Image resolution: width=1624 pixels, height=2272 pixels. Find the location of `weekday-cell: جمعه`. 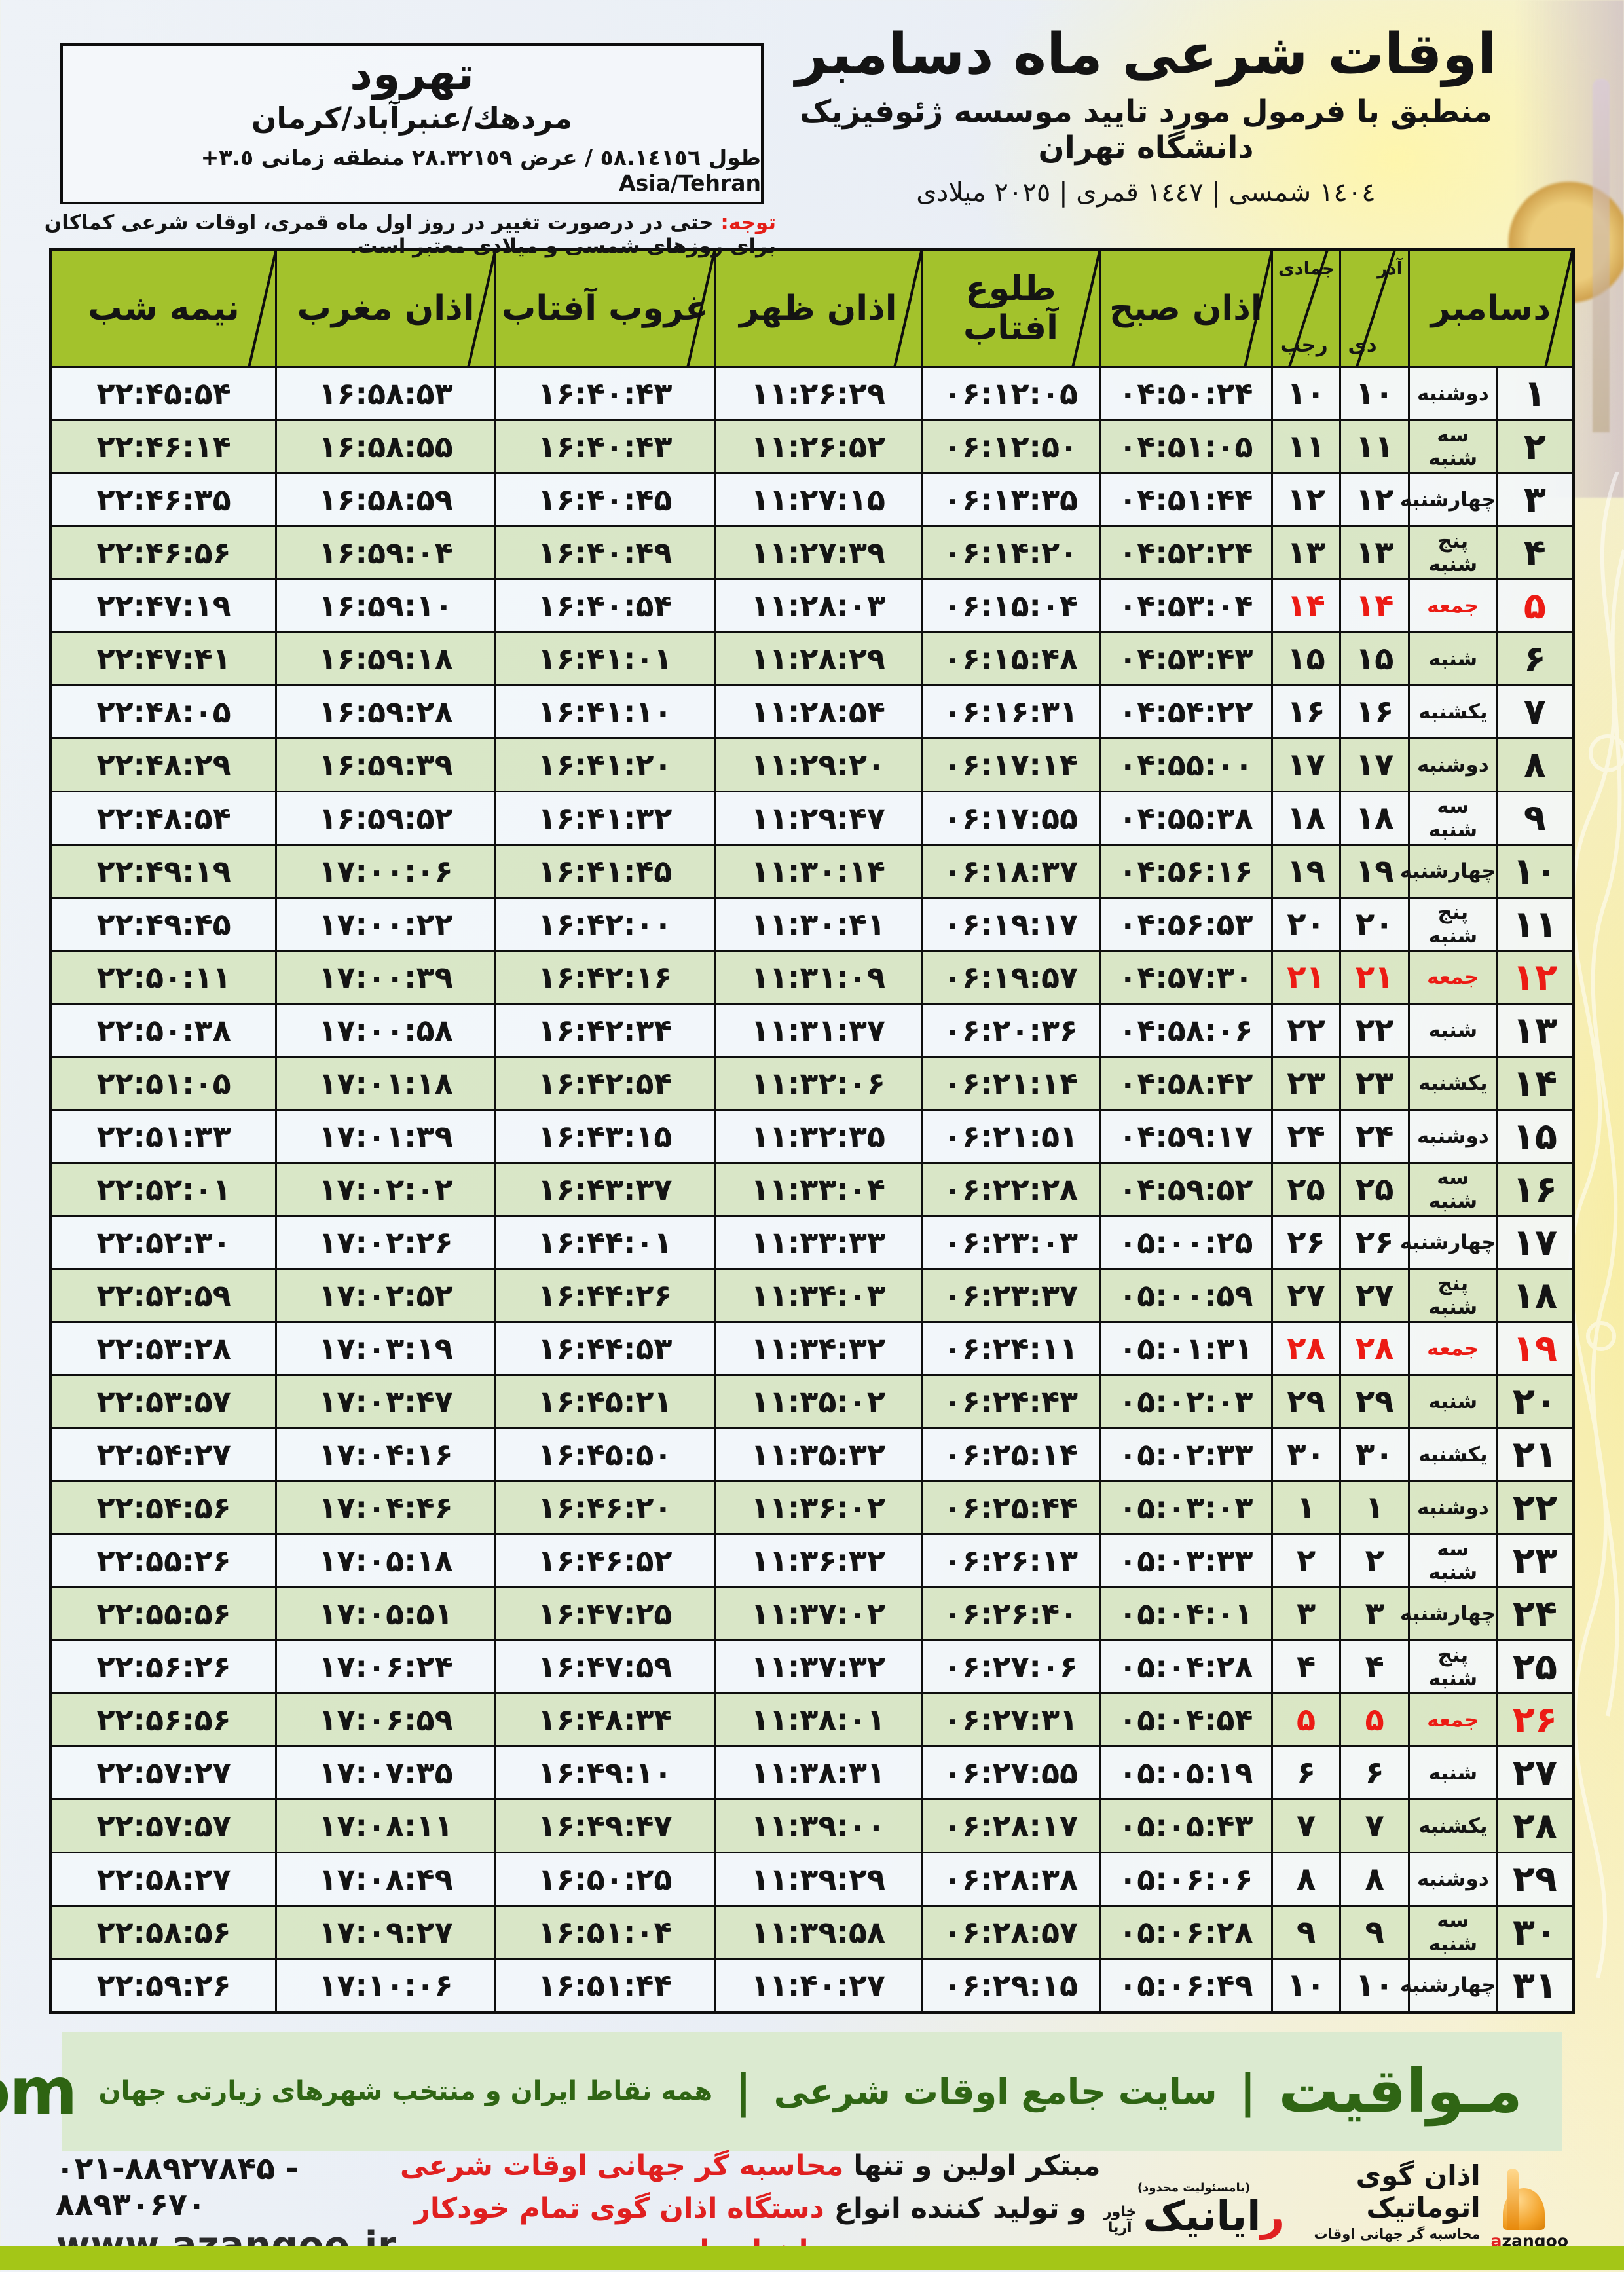

weekday-cell: جمعه is located at coordinates (1452, 605).